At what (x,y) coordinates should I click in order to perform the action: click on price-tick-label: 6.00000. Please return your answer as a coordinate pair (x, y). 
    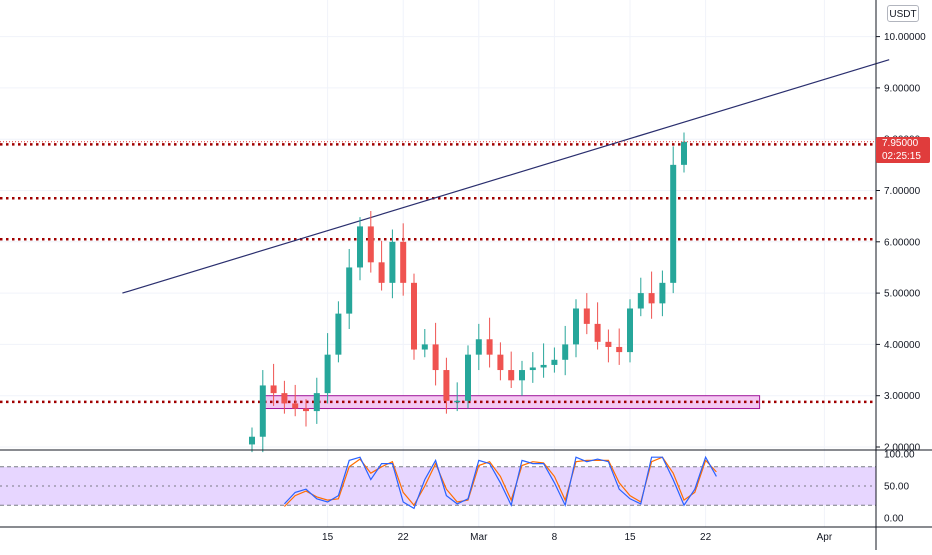
    Looking at the image, I should click on (902, 242).